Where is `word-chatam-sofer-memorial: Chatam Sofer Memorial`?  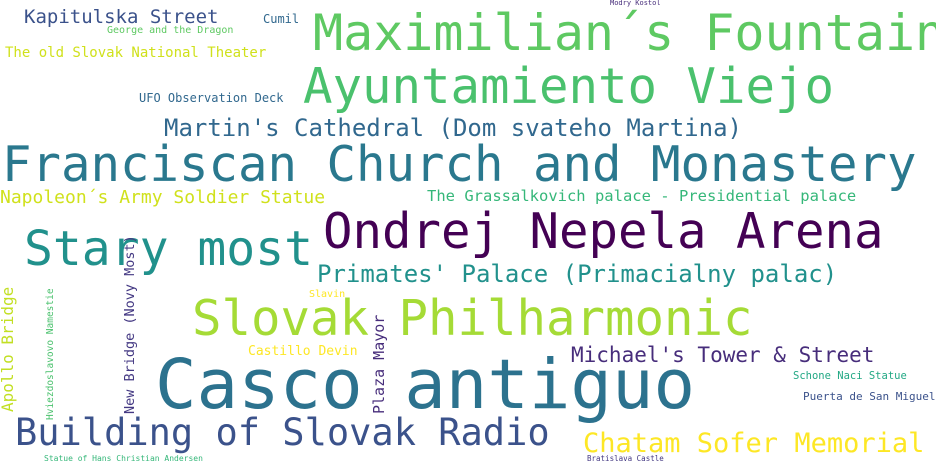 word-chatam-sofer-memorial: Chatam Sofer Memorial is located at coordinates (754, 443).